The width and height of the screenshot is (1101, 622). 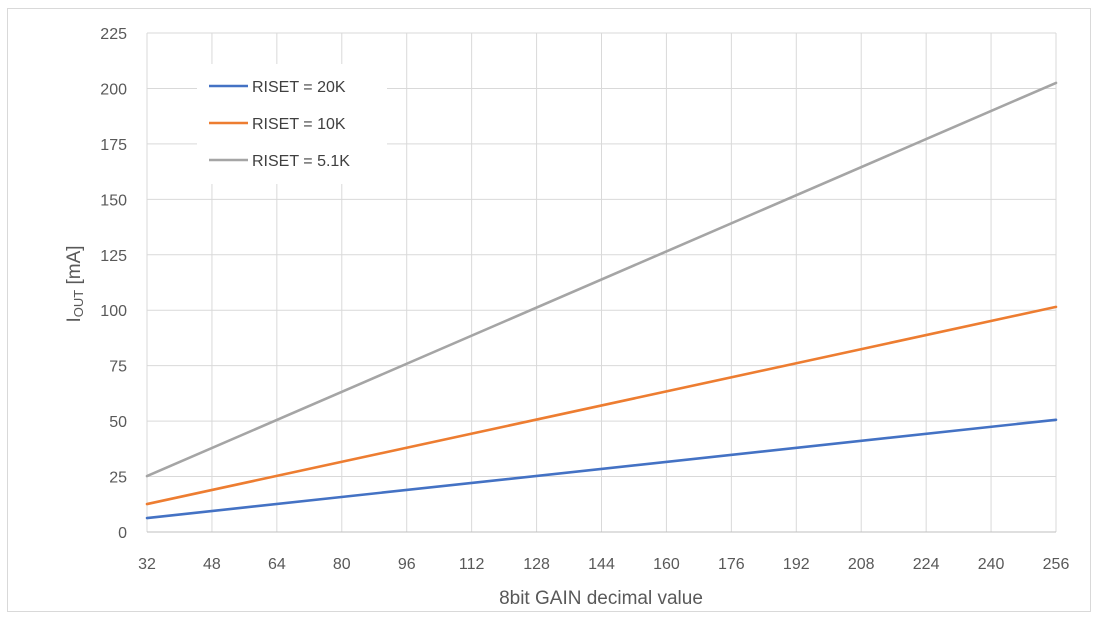 I want to click on y-axis-title-main: I, so click(x=74, y=319).